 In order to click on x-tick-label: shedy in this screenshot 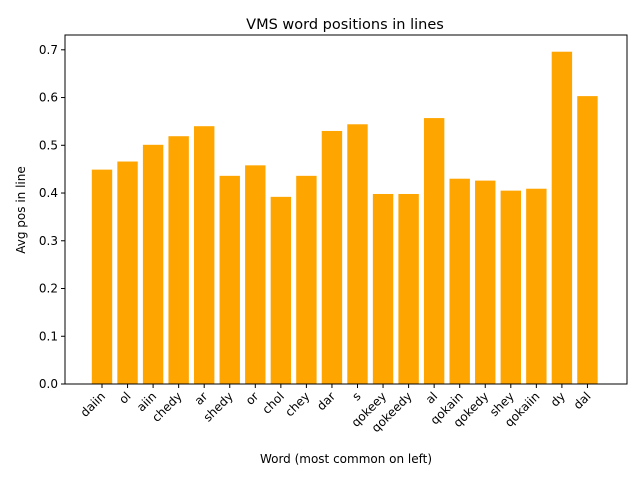, I will do `click(218, 406)`.